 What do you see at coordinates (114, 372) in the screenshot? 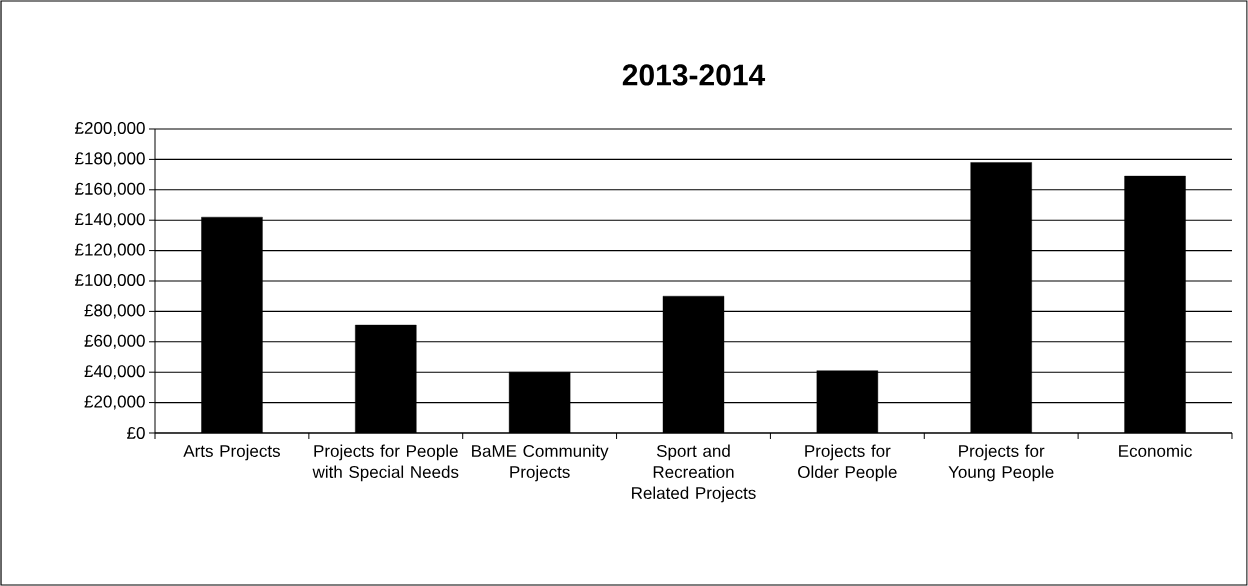
I see `y-tick-label: £40,000` at bounding box center [114, 372].